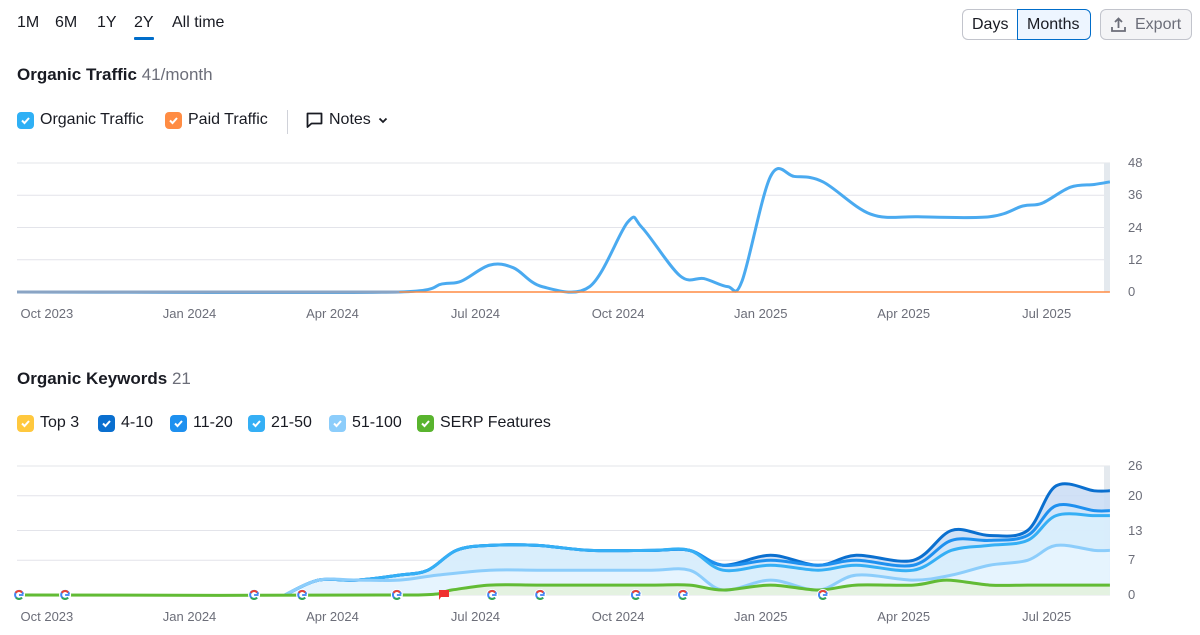 The image size is (1200, 635). I want to click on legend-label: Organic Traffic, so click(92, 119).